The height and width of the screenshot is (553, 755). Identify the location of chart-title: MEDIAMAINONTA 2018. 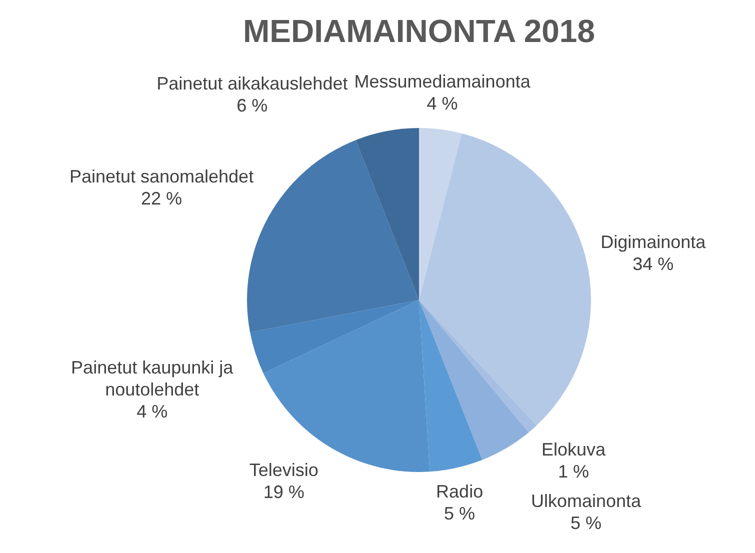
(419, 31).